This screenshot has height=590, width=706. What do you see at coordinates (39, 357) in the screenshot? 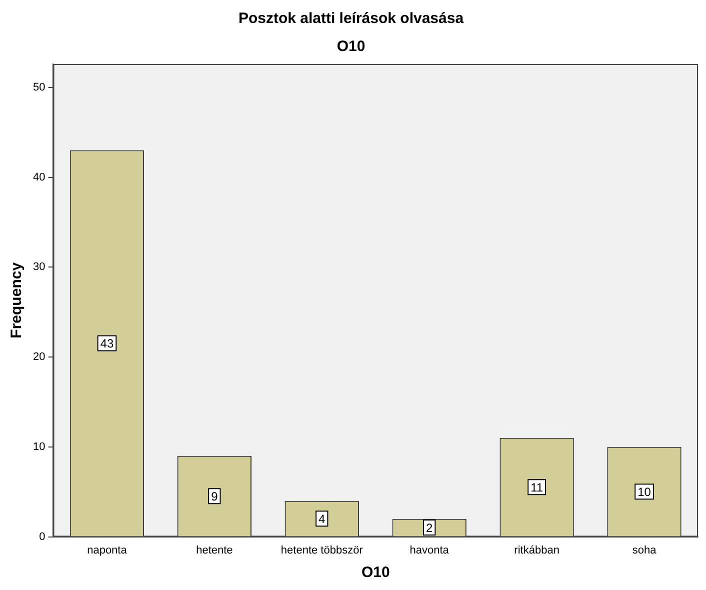
I see `y-tick-label: 20` at bounding box center [39, 357].